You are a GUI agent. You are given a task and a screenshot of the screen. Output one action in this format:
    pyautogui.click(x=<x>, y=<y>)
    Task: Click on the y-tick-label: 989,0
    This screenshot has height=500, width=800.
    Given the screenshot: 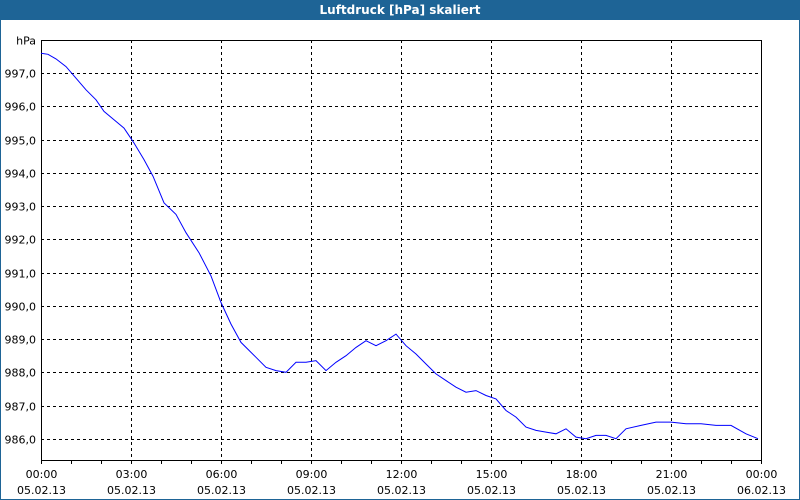 What is the action you would take?
    pyautogui.click(x=21, y=340)
    